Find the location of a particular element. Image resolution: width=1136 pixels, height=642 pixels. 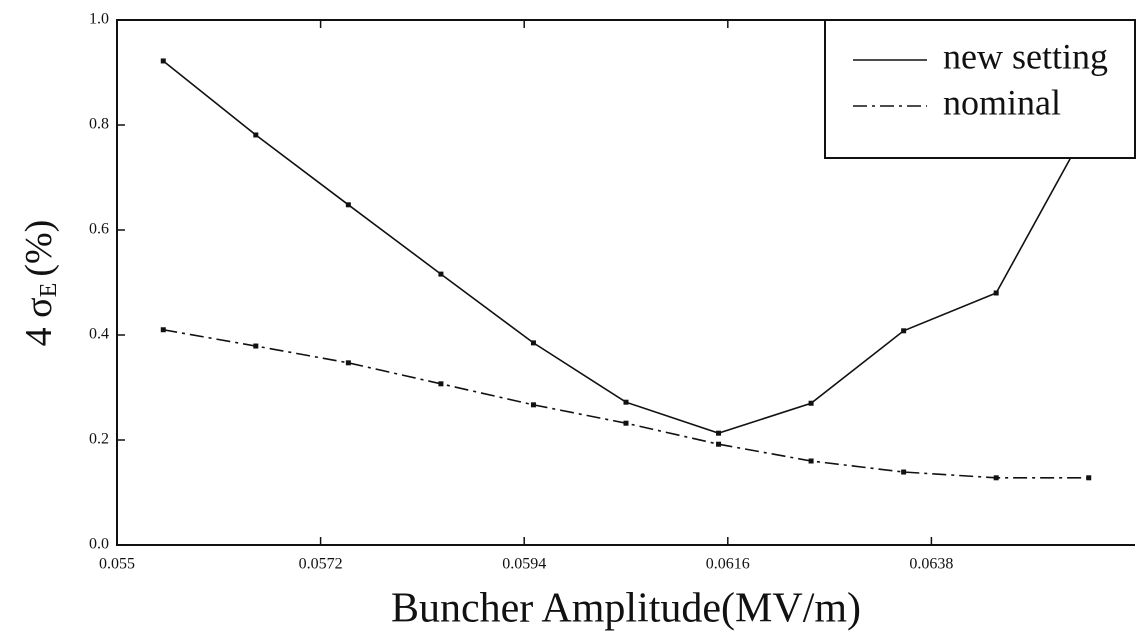

y-label-sub: E is located at coordinates (49, 290).